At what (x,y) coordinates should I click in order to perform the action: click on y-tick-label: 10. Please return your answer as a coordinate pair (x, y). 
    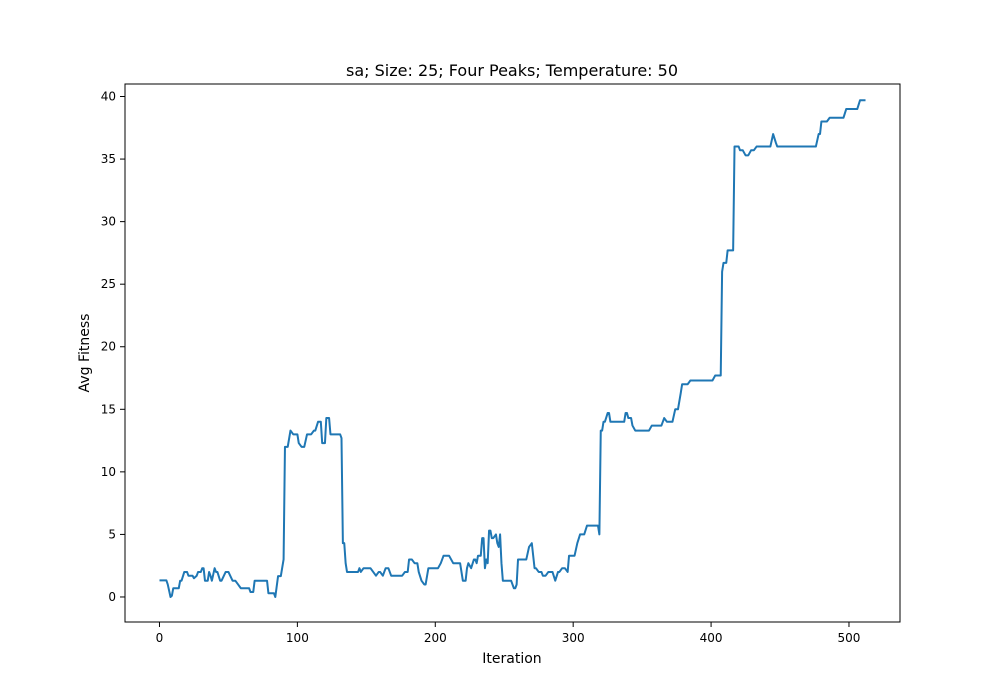
    Looking at the image, I should click on (108, 472).